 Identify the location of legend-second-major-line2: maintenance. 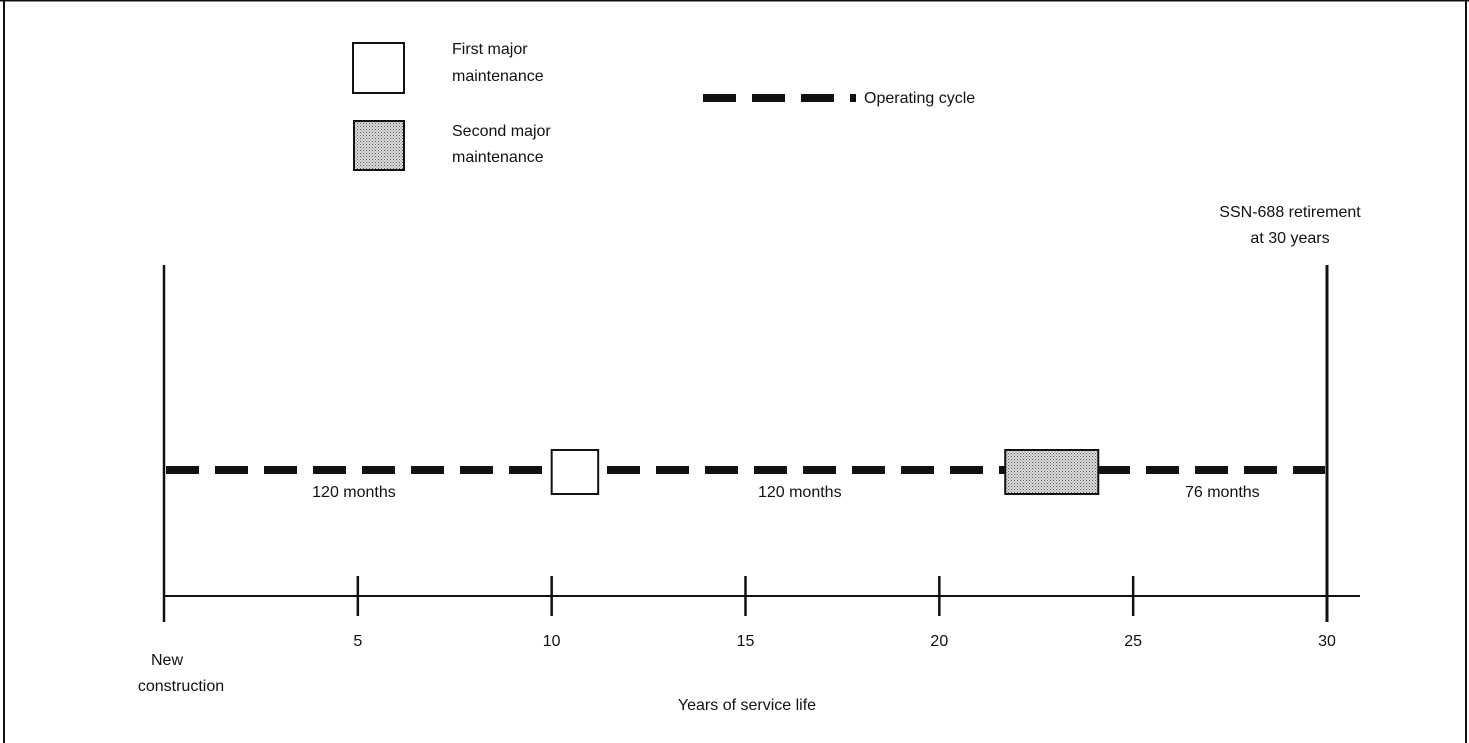
(498, 157).